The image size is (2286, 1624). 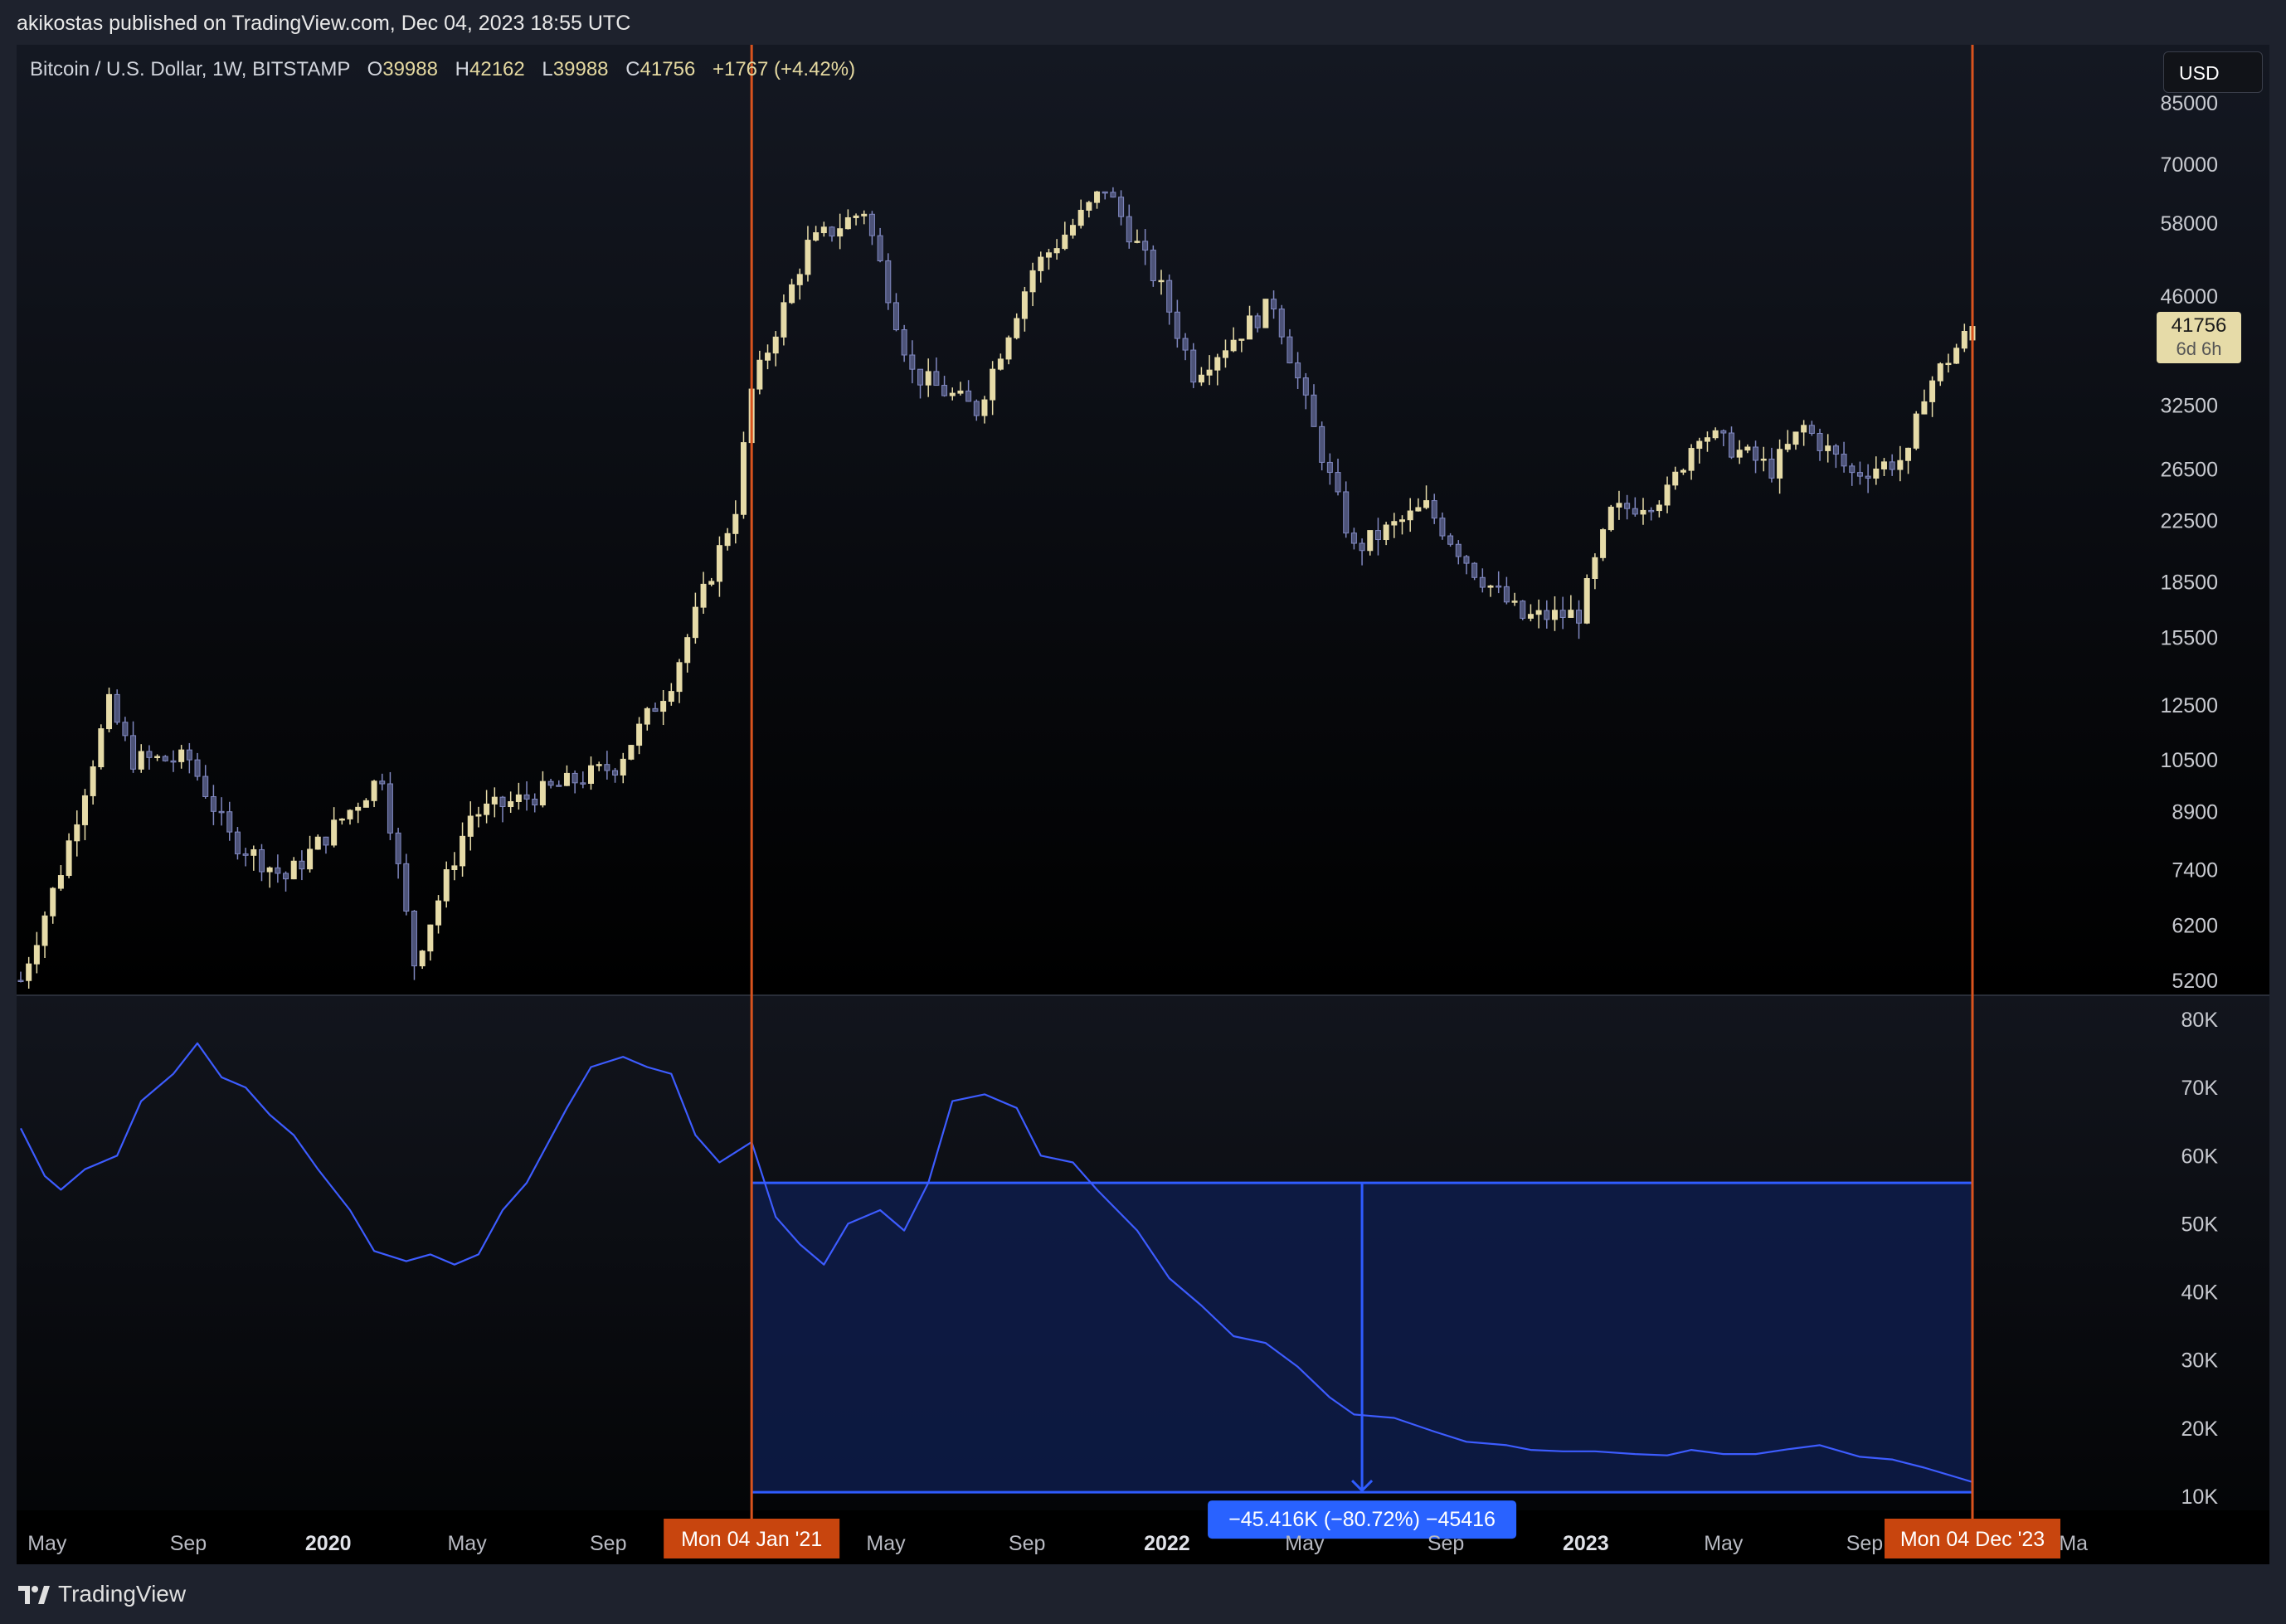 I want to click on time-tick-label: 2022, so click(x=1167, y=1543).